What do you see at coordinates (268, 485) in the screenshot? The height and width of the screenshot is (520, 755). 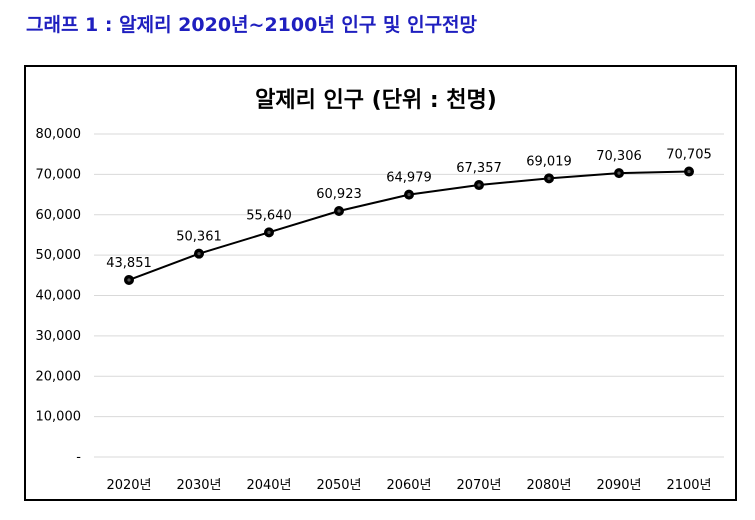 I see `x-tick-label: 2040년` at bounding box center [268, 485].